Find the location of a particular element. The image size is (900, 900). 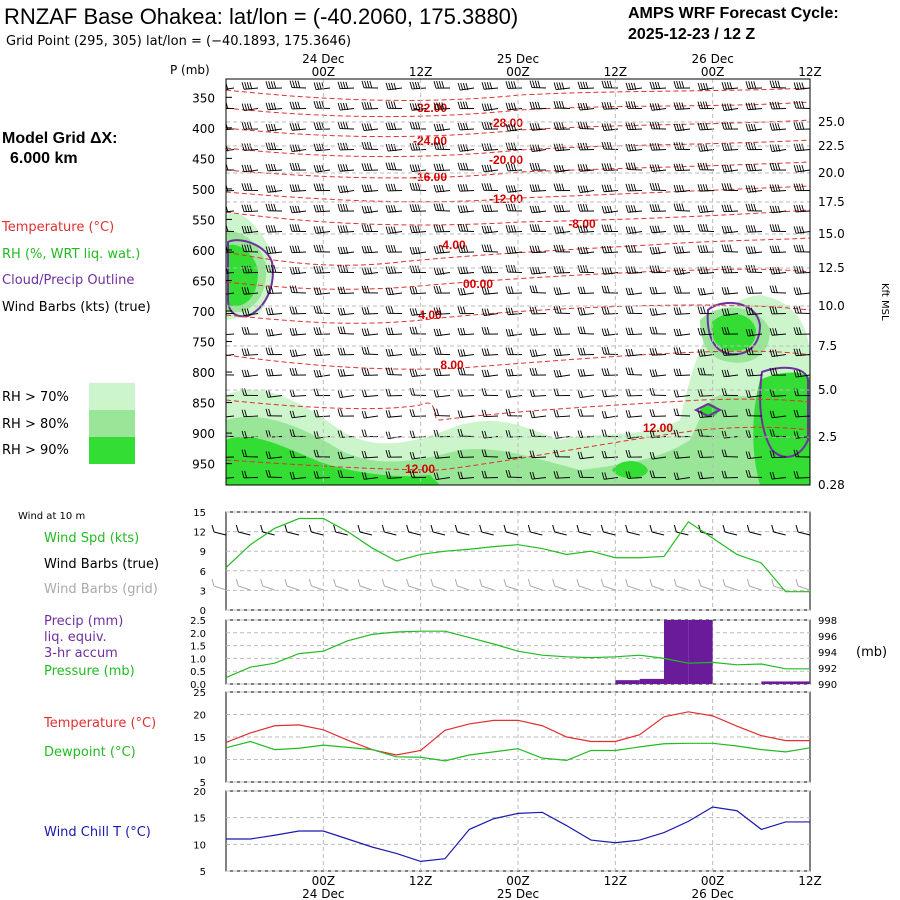

bottom-day-label: 25 Dec is located at coordinates (518, 893).